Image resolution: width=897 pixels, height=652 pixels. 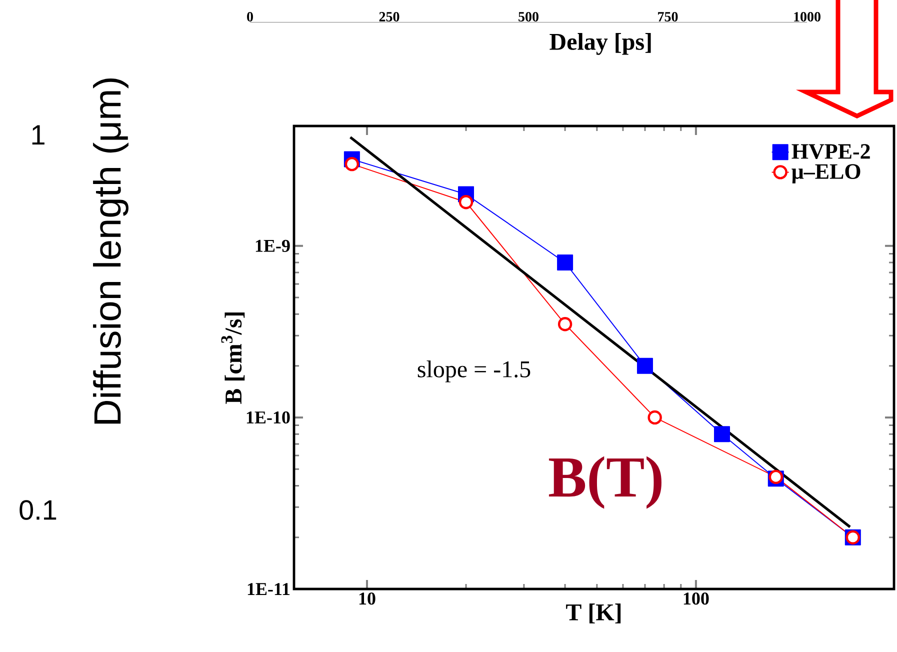 What do you see at coordinates (273, 246) in the screenshot?
I see `y-tick-label: 1E-9` at bounding box center [273, 246].